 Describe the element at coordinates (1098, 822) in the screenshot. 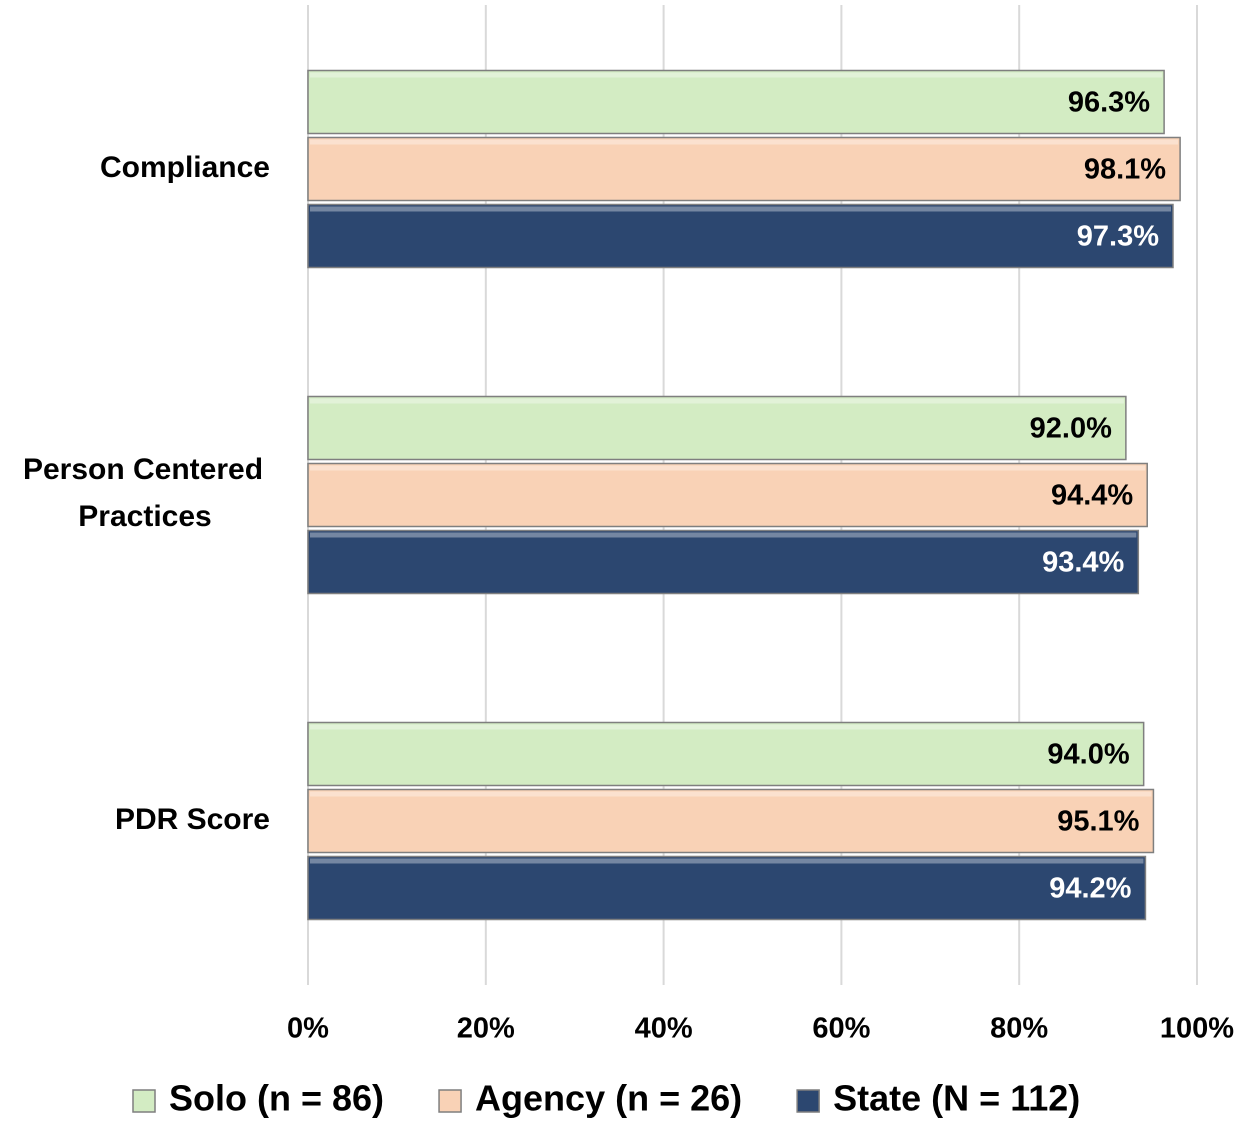

I see `data-label: 95.1%` at that location.